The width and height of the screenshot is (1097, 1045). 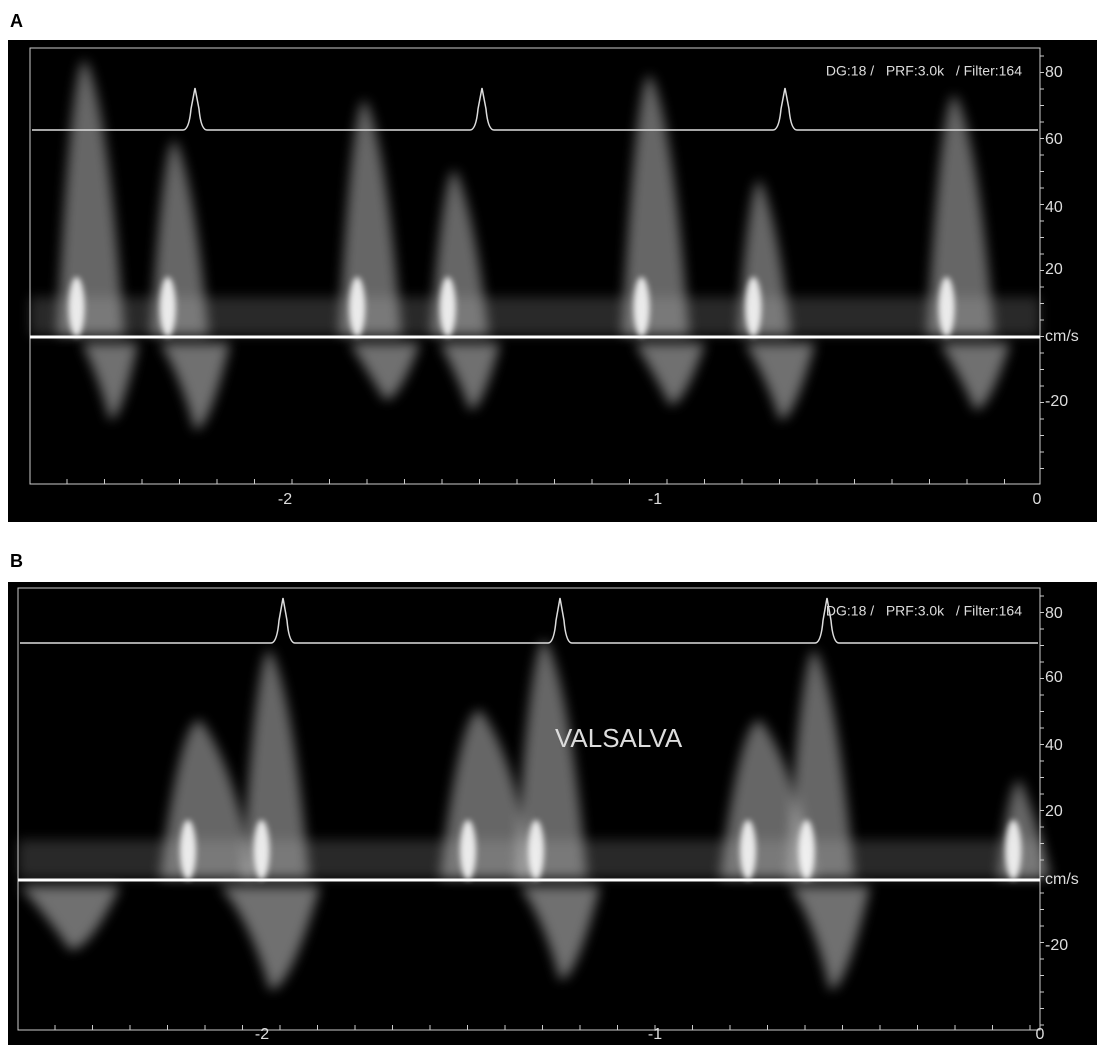 I want to click on panel-letter: B, so click(x=16, y=561).